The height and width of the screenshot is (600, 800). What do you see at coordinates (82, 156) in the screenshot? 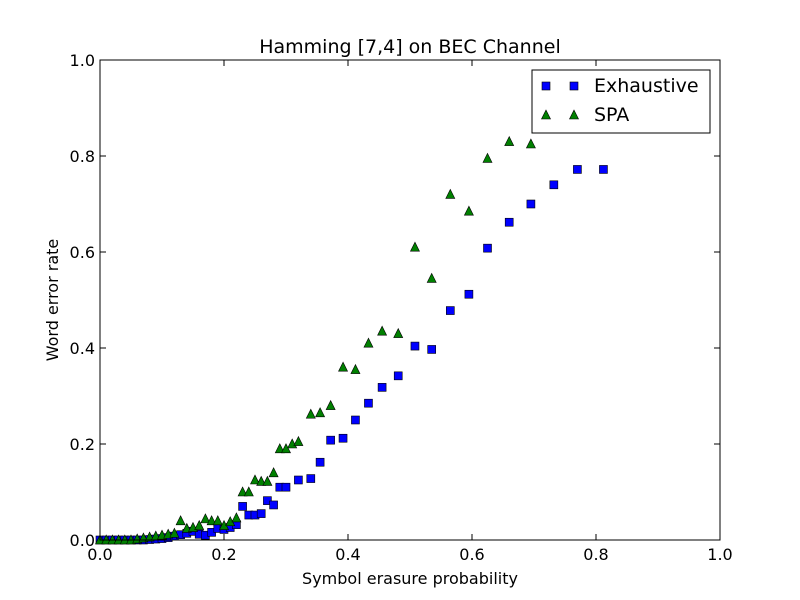
I see `y-tick-label: 0.8` at bounding box center [82, 156].